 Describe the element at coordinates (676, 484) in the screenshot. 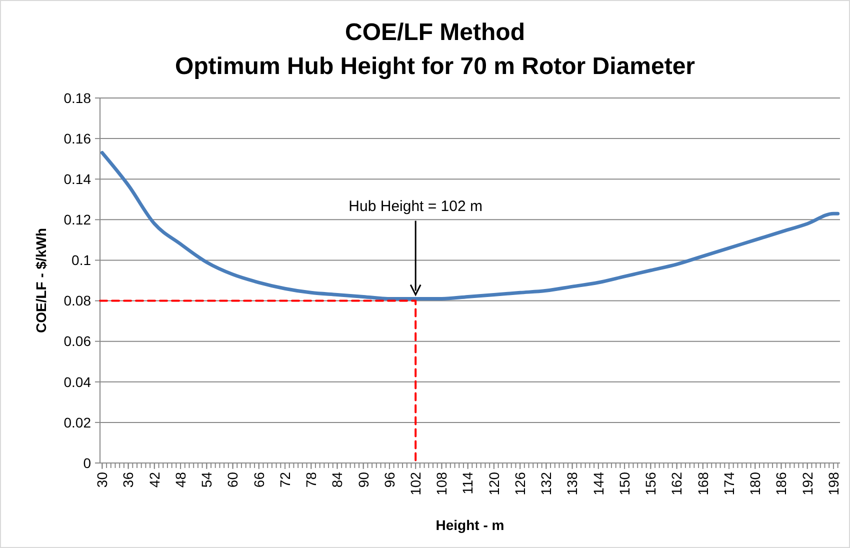

I see `x-tick-label: 162` at that location.